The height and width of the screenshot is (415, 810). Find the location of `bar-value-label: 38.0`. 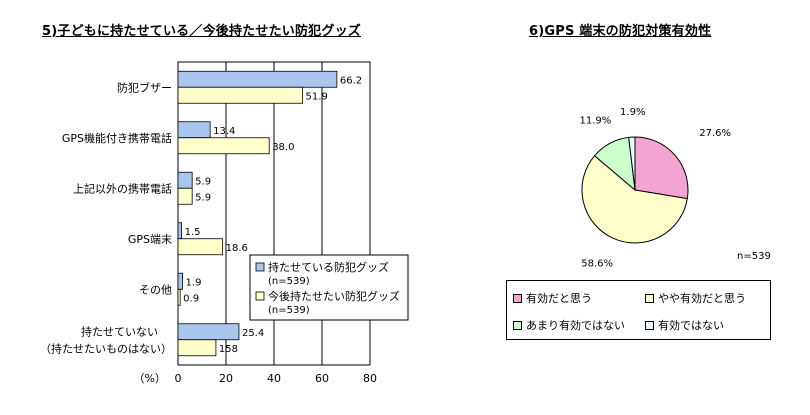

bar-value-label: 38.0 is located at coordinates (283, 147).